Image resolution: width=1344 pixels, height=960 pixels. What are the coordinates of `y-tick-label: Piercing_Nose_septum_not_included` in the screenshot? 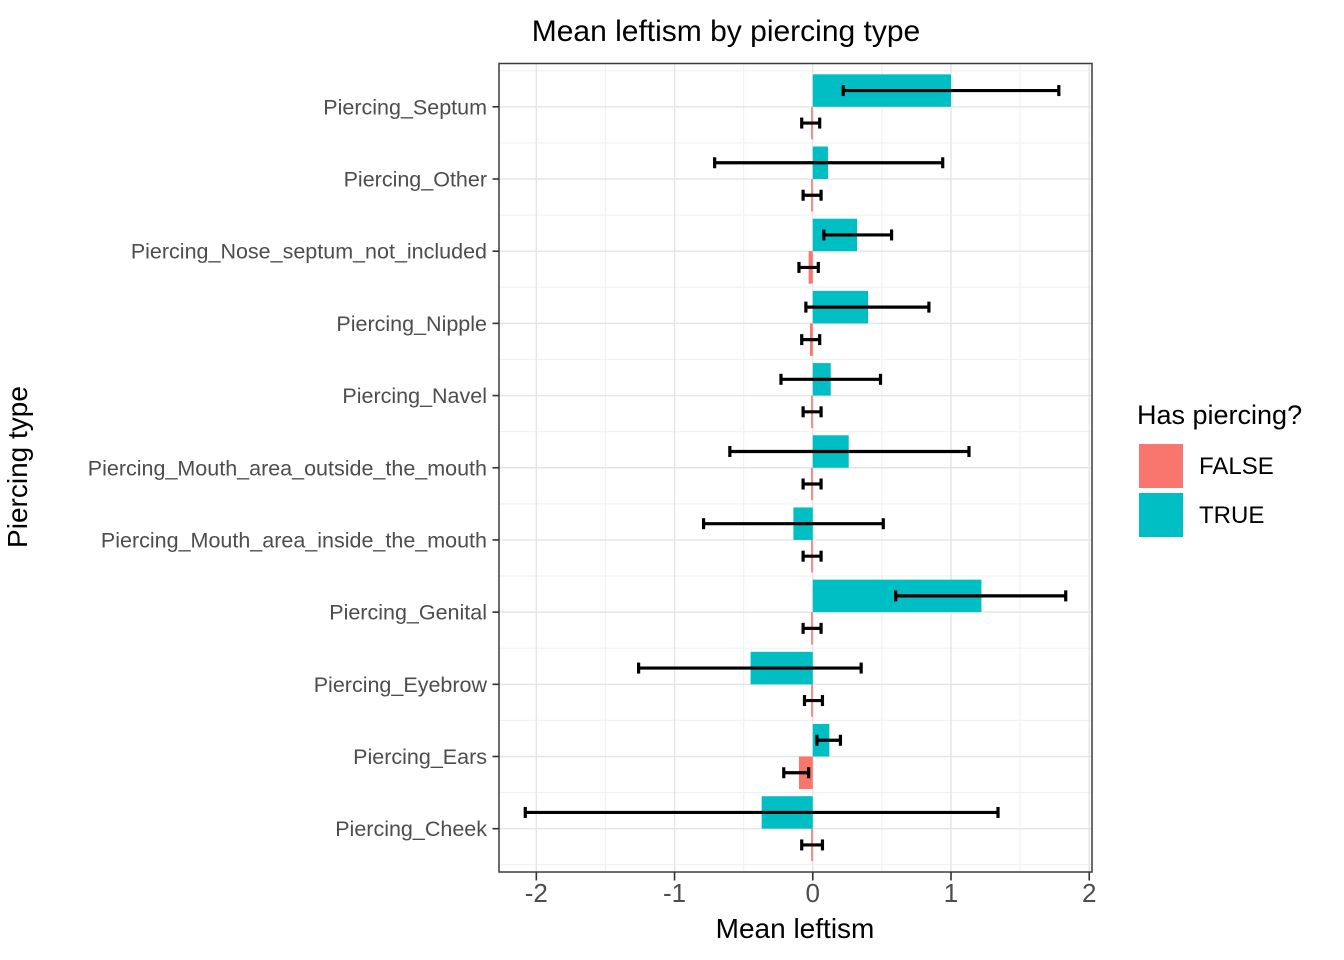 It's located at (309, 252).